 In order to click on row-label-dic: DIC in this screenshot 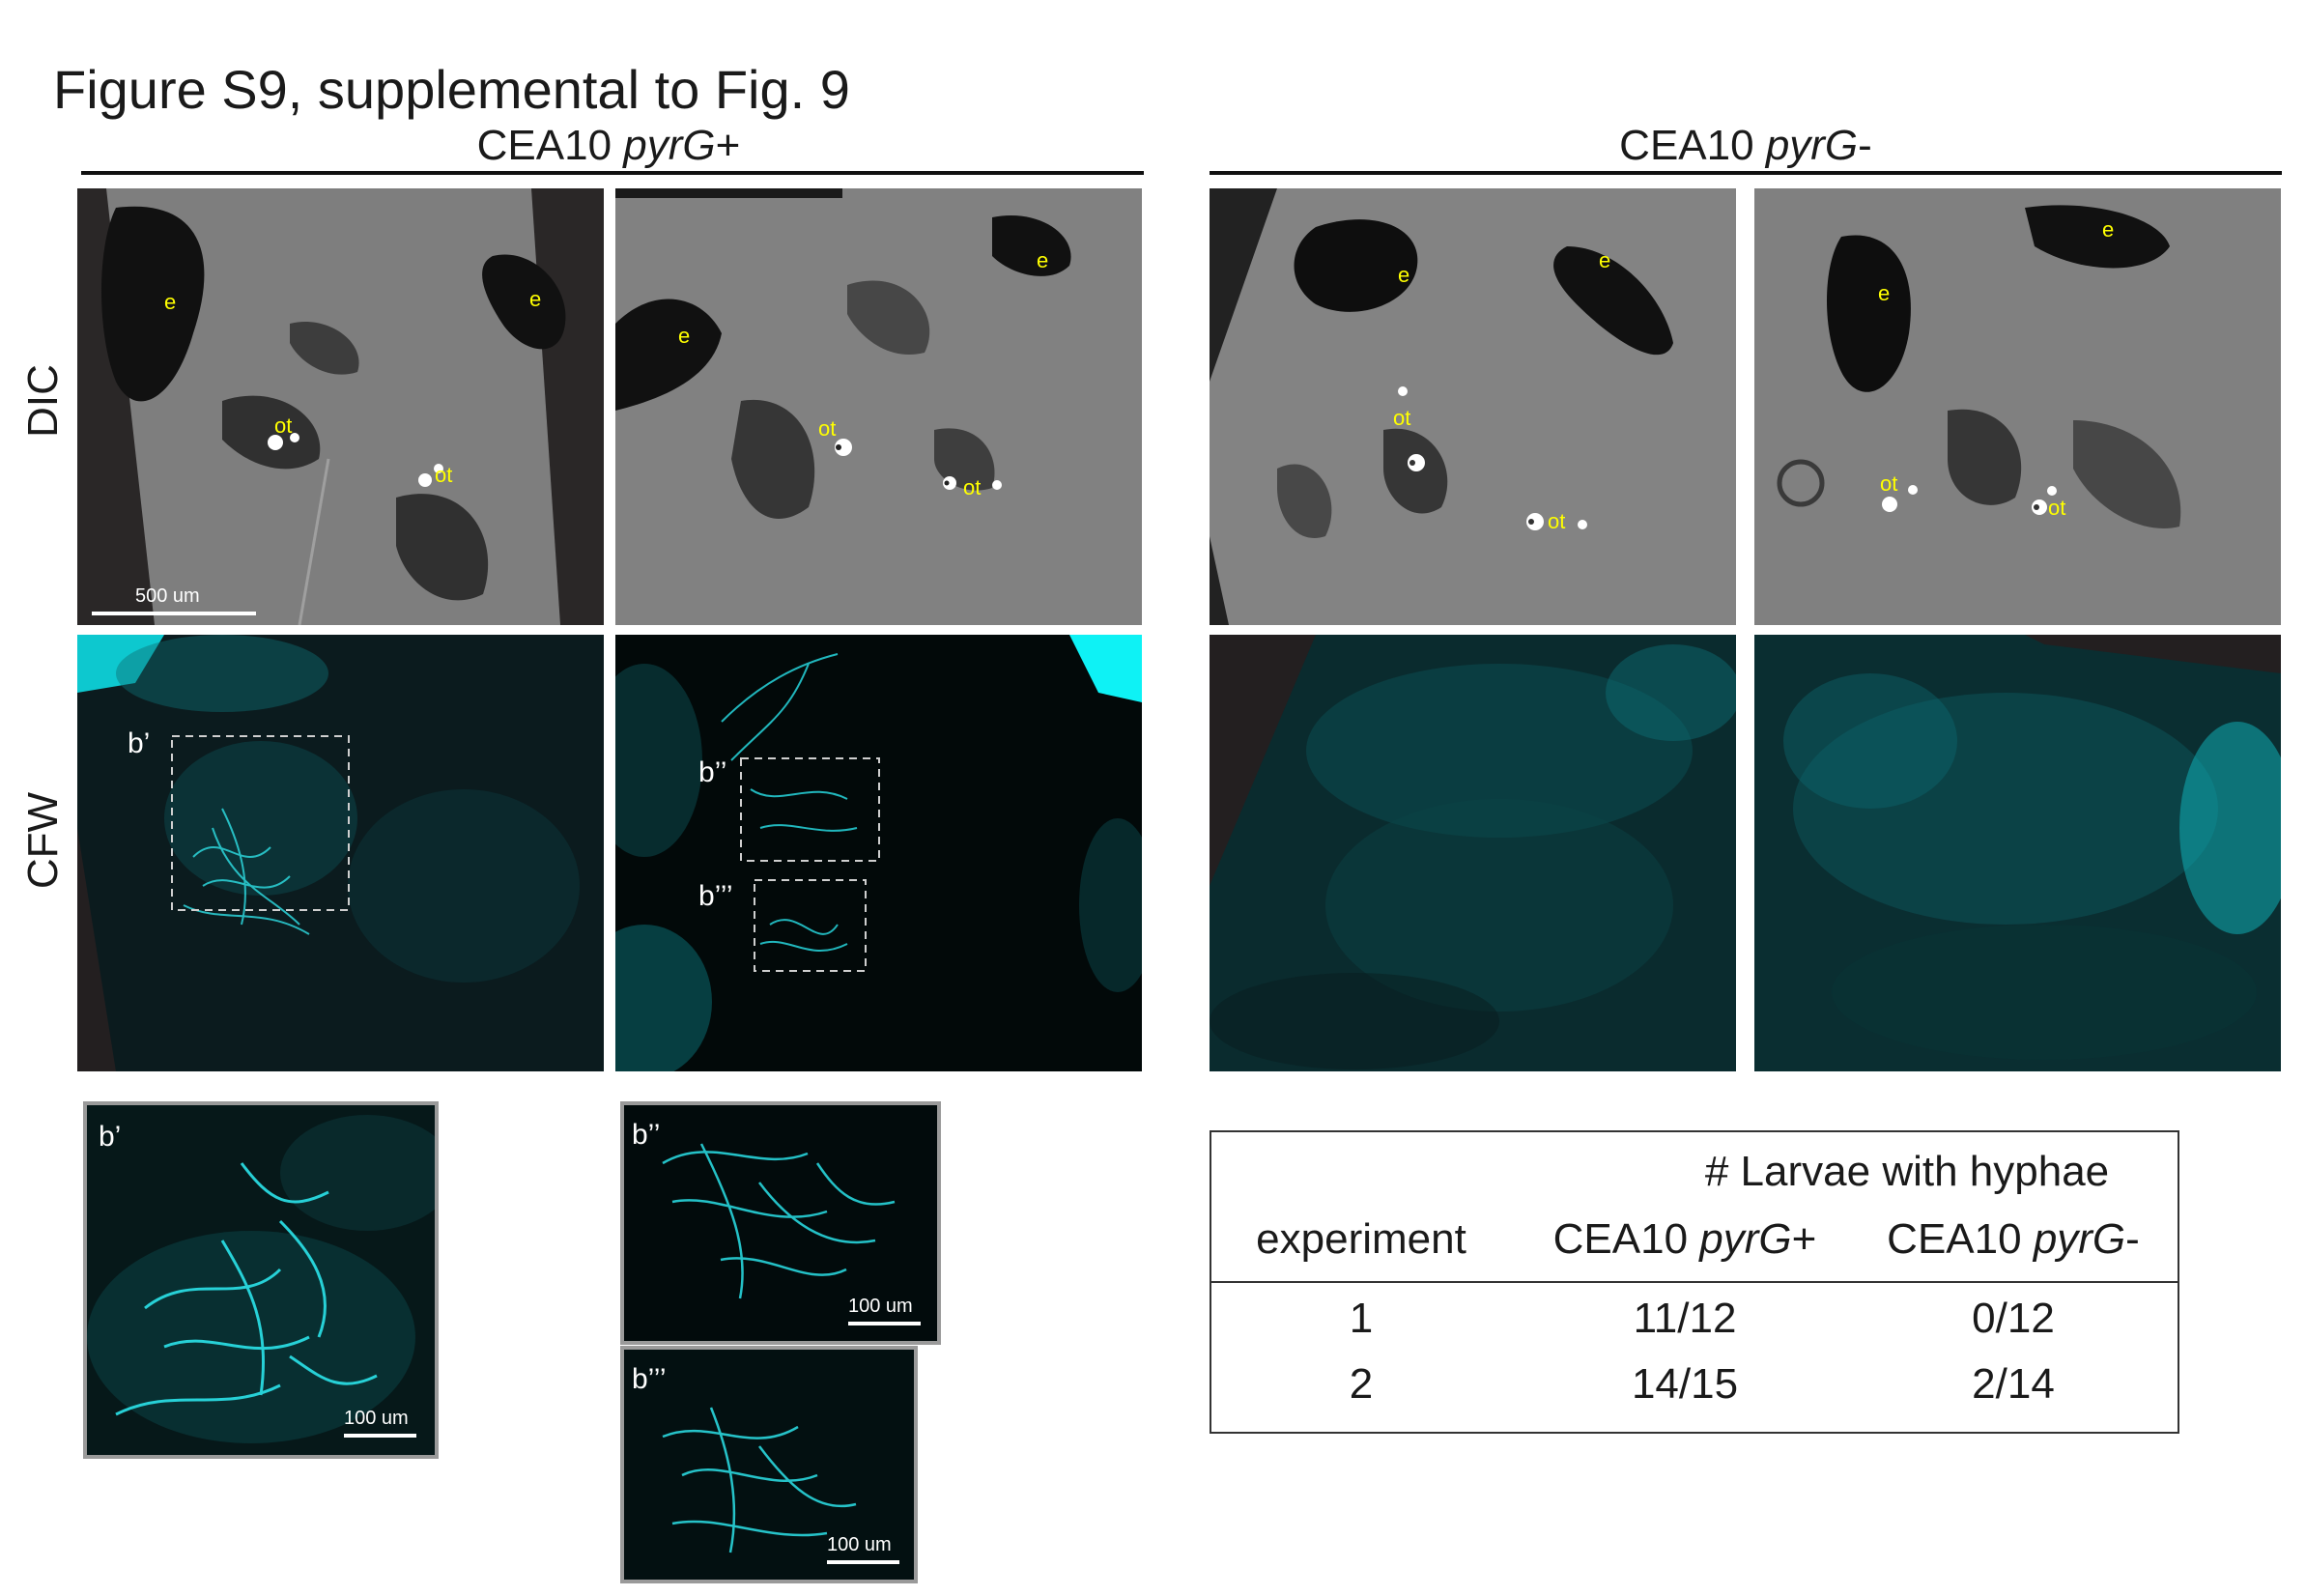, I will do `click(43, 401)`.